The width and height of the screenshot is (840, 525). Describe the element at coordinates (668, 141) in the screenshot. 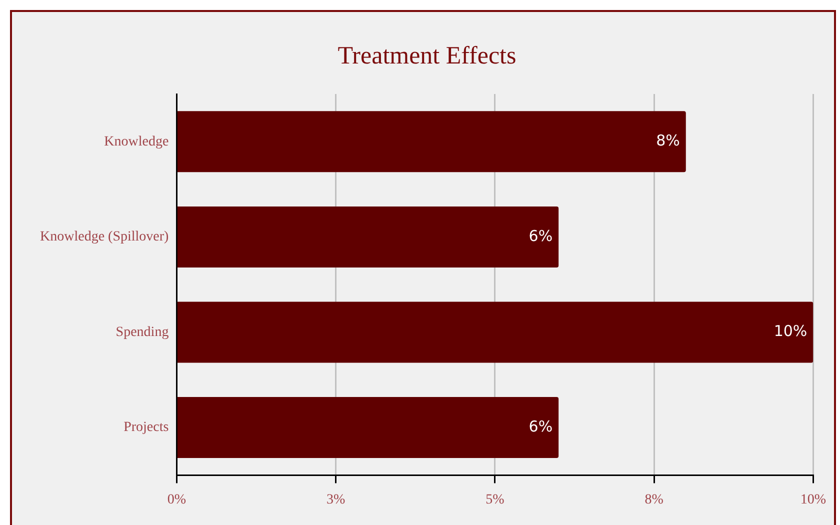

I see `data-label: 8%` at that location.